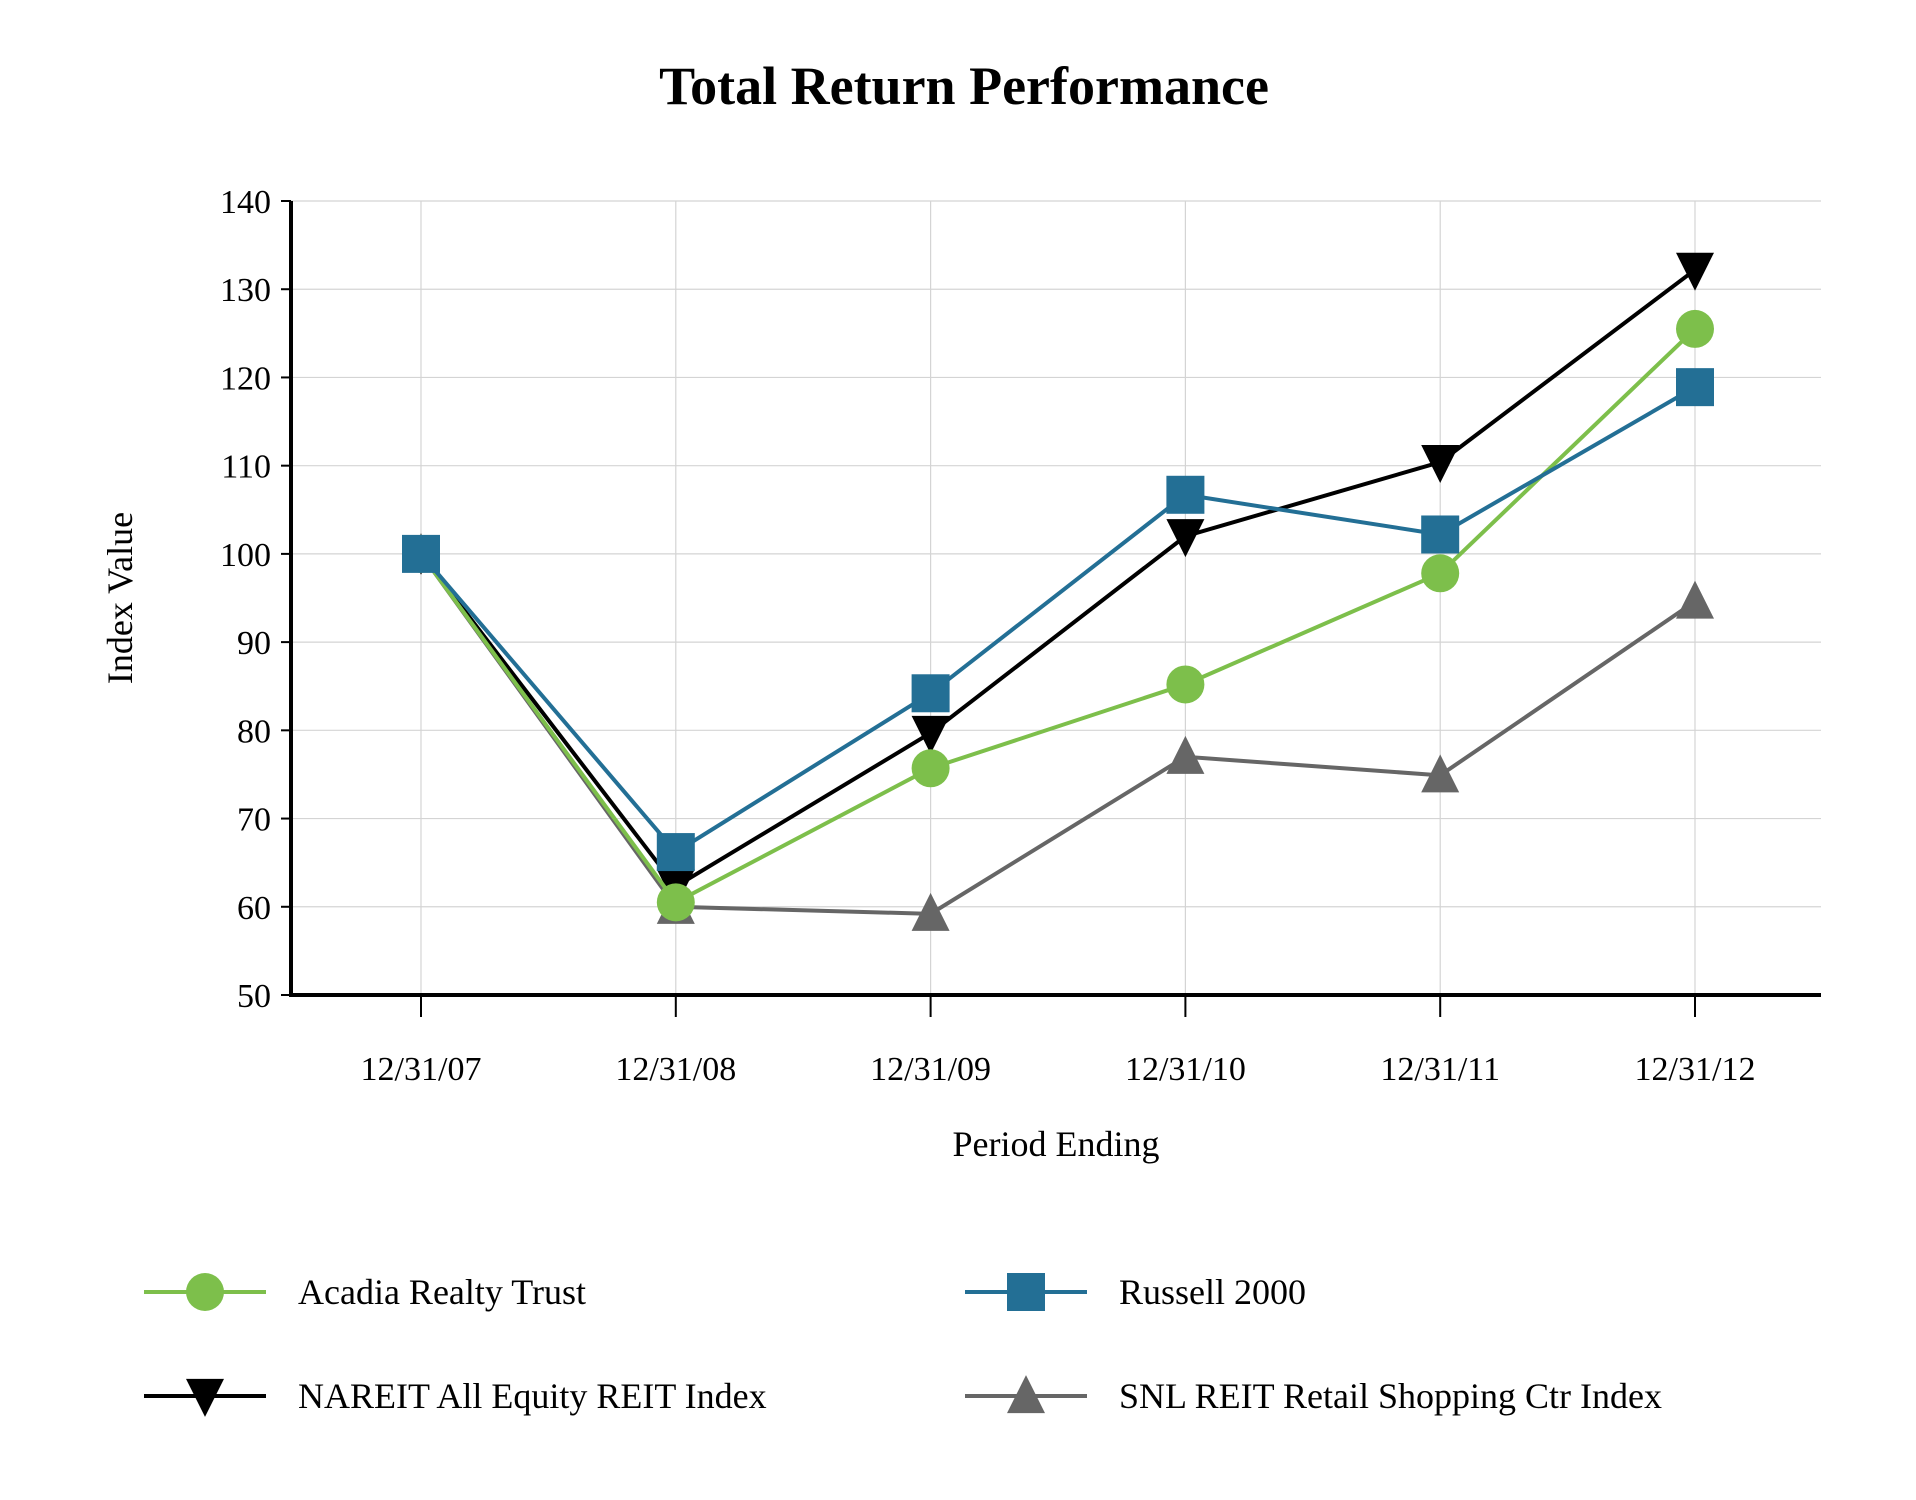 Image resolution: width=1916 pixels, height=1500 pixels. What do you see at coordinates (1390, 1396) in the screenshot?
I see `legend-label: SNL REIT Retail Shopping Ctr Index` at bounding box center [1390, 1396].